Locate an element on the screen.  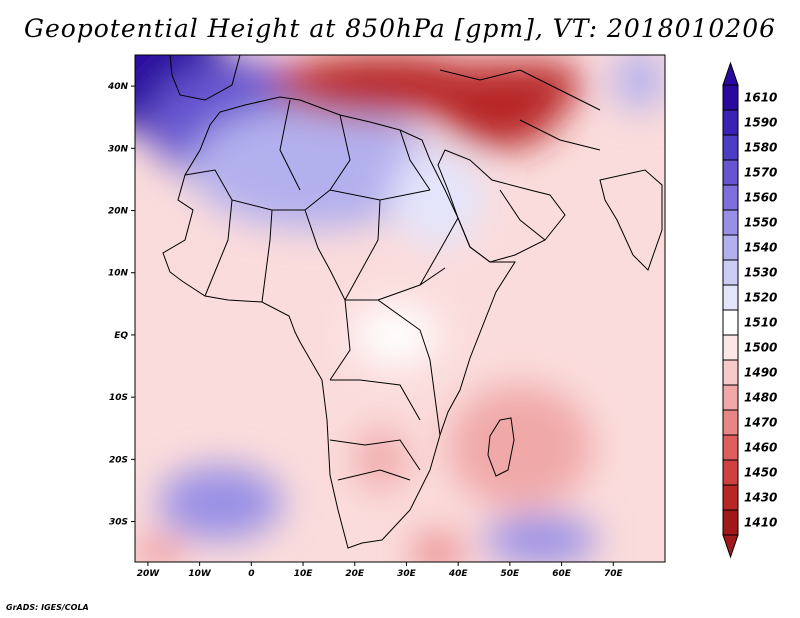
lon-tick-label: 60E is located at coordinates (562, 574).